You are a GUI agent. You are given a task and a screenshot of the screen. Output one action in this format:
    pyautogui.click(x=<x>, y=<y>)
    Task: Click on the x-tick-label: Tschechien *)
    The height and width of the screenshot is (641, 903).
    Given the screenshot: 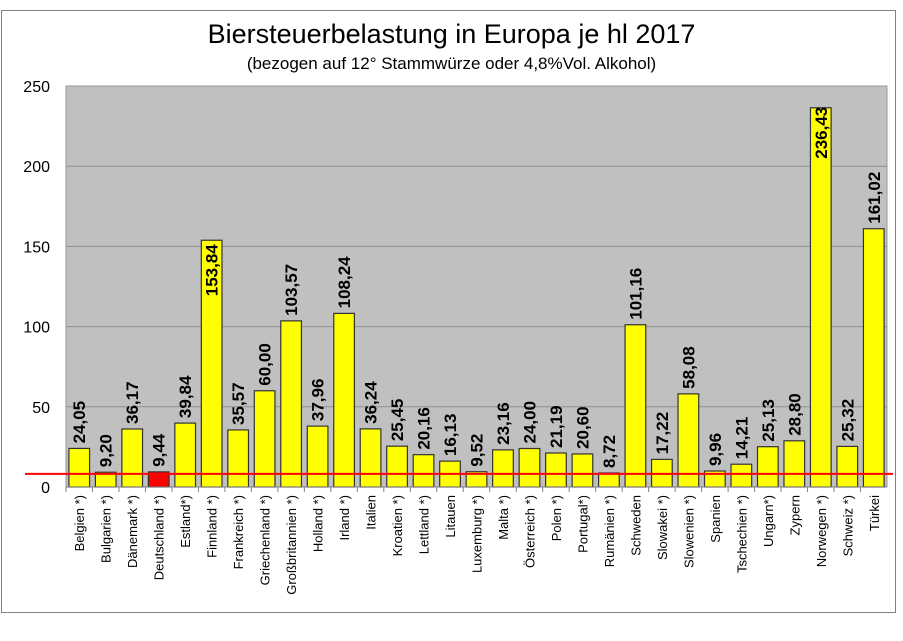 What is the action you would take?
    pyautogui.click(x=741, y=534)
    